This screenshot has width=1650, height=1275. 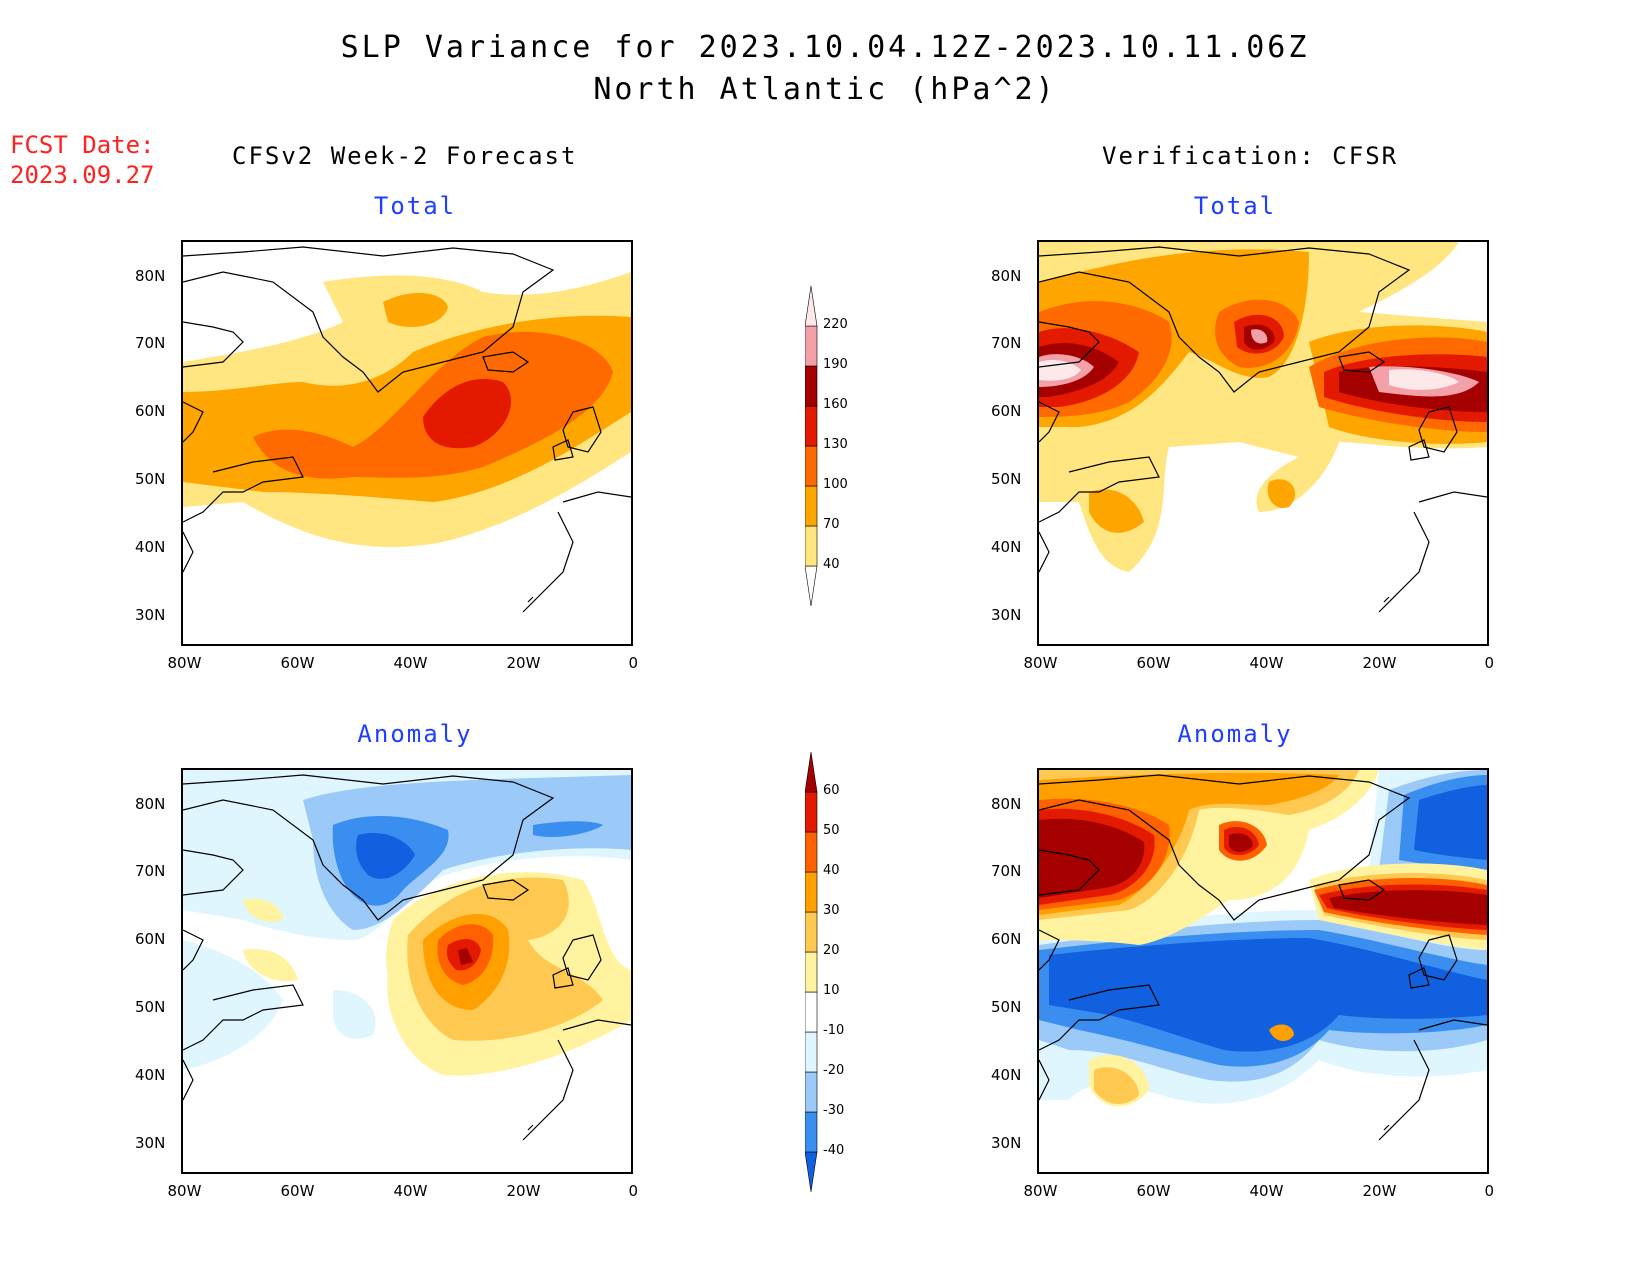 I want to click on colorbar-level-label: 30, so click(x=831, y=910).